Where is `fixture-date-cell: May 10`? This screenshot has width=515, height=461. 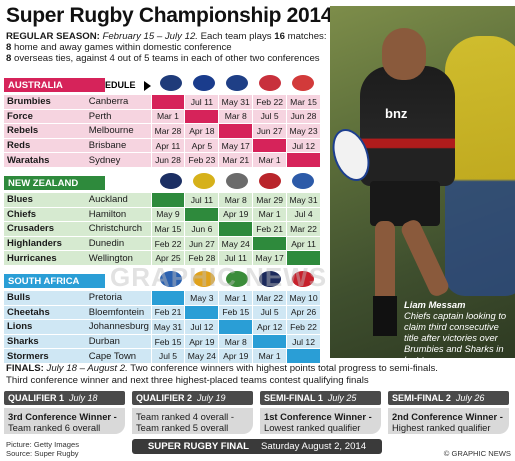
fixture-date-cell: May 10 is located at coordinates (303, 298).